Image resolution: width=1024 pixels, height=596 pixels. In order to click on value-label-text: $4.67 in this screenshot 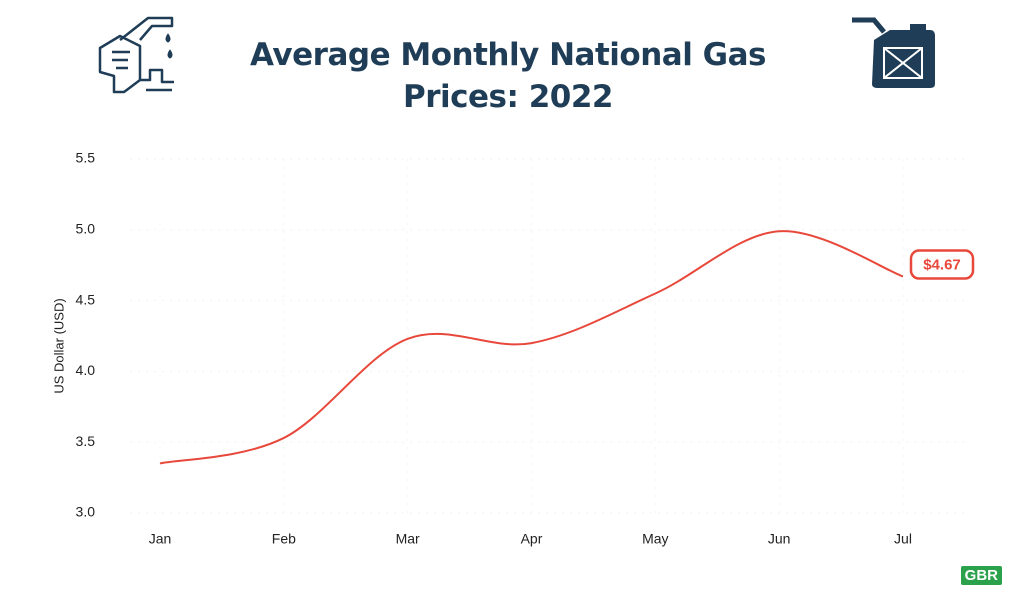, I will do `click(942, 264)`.